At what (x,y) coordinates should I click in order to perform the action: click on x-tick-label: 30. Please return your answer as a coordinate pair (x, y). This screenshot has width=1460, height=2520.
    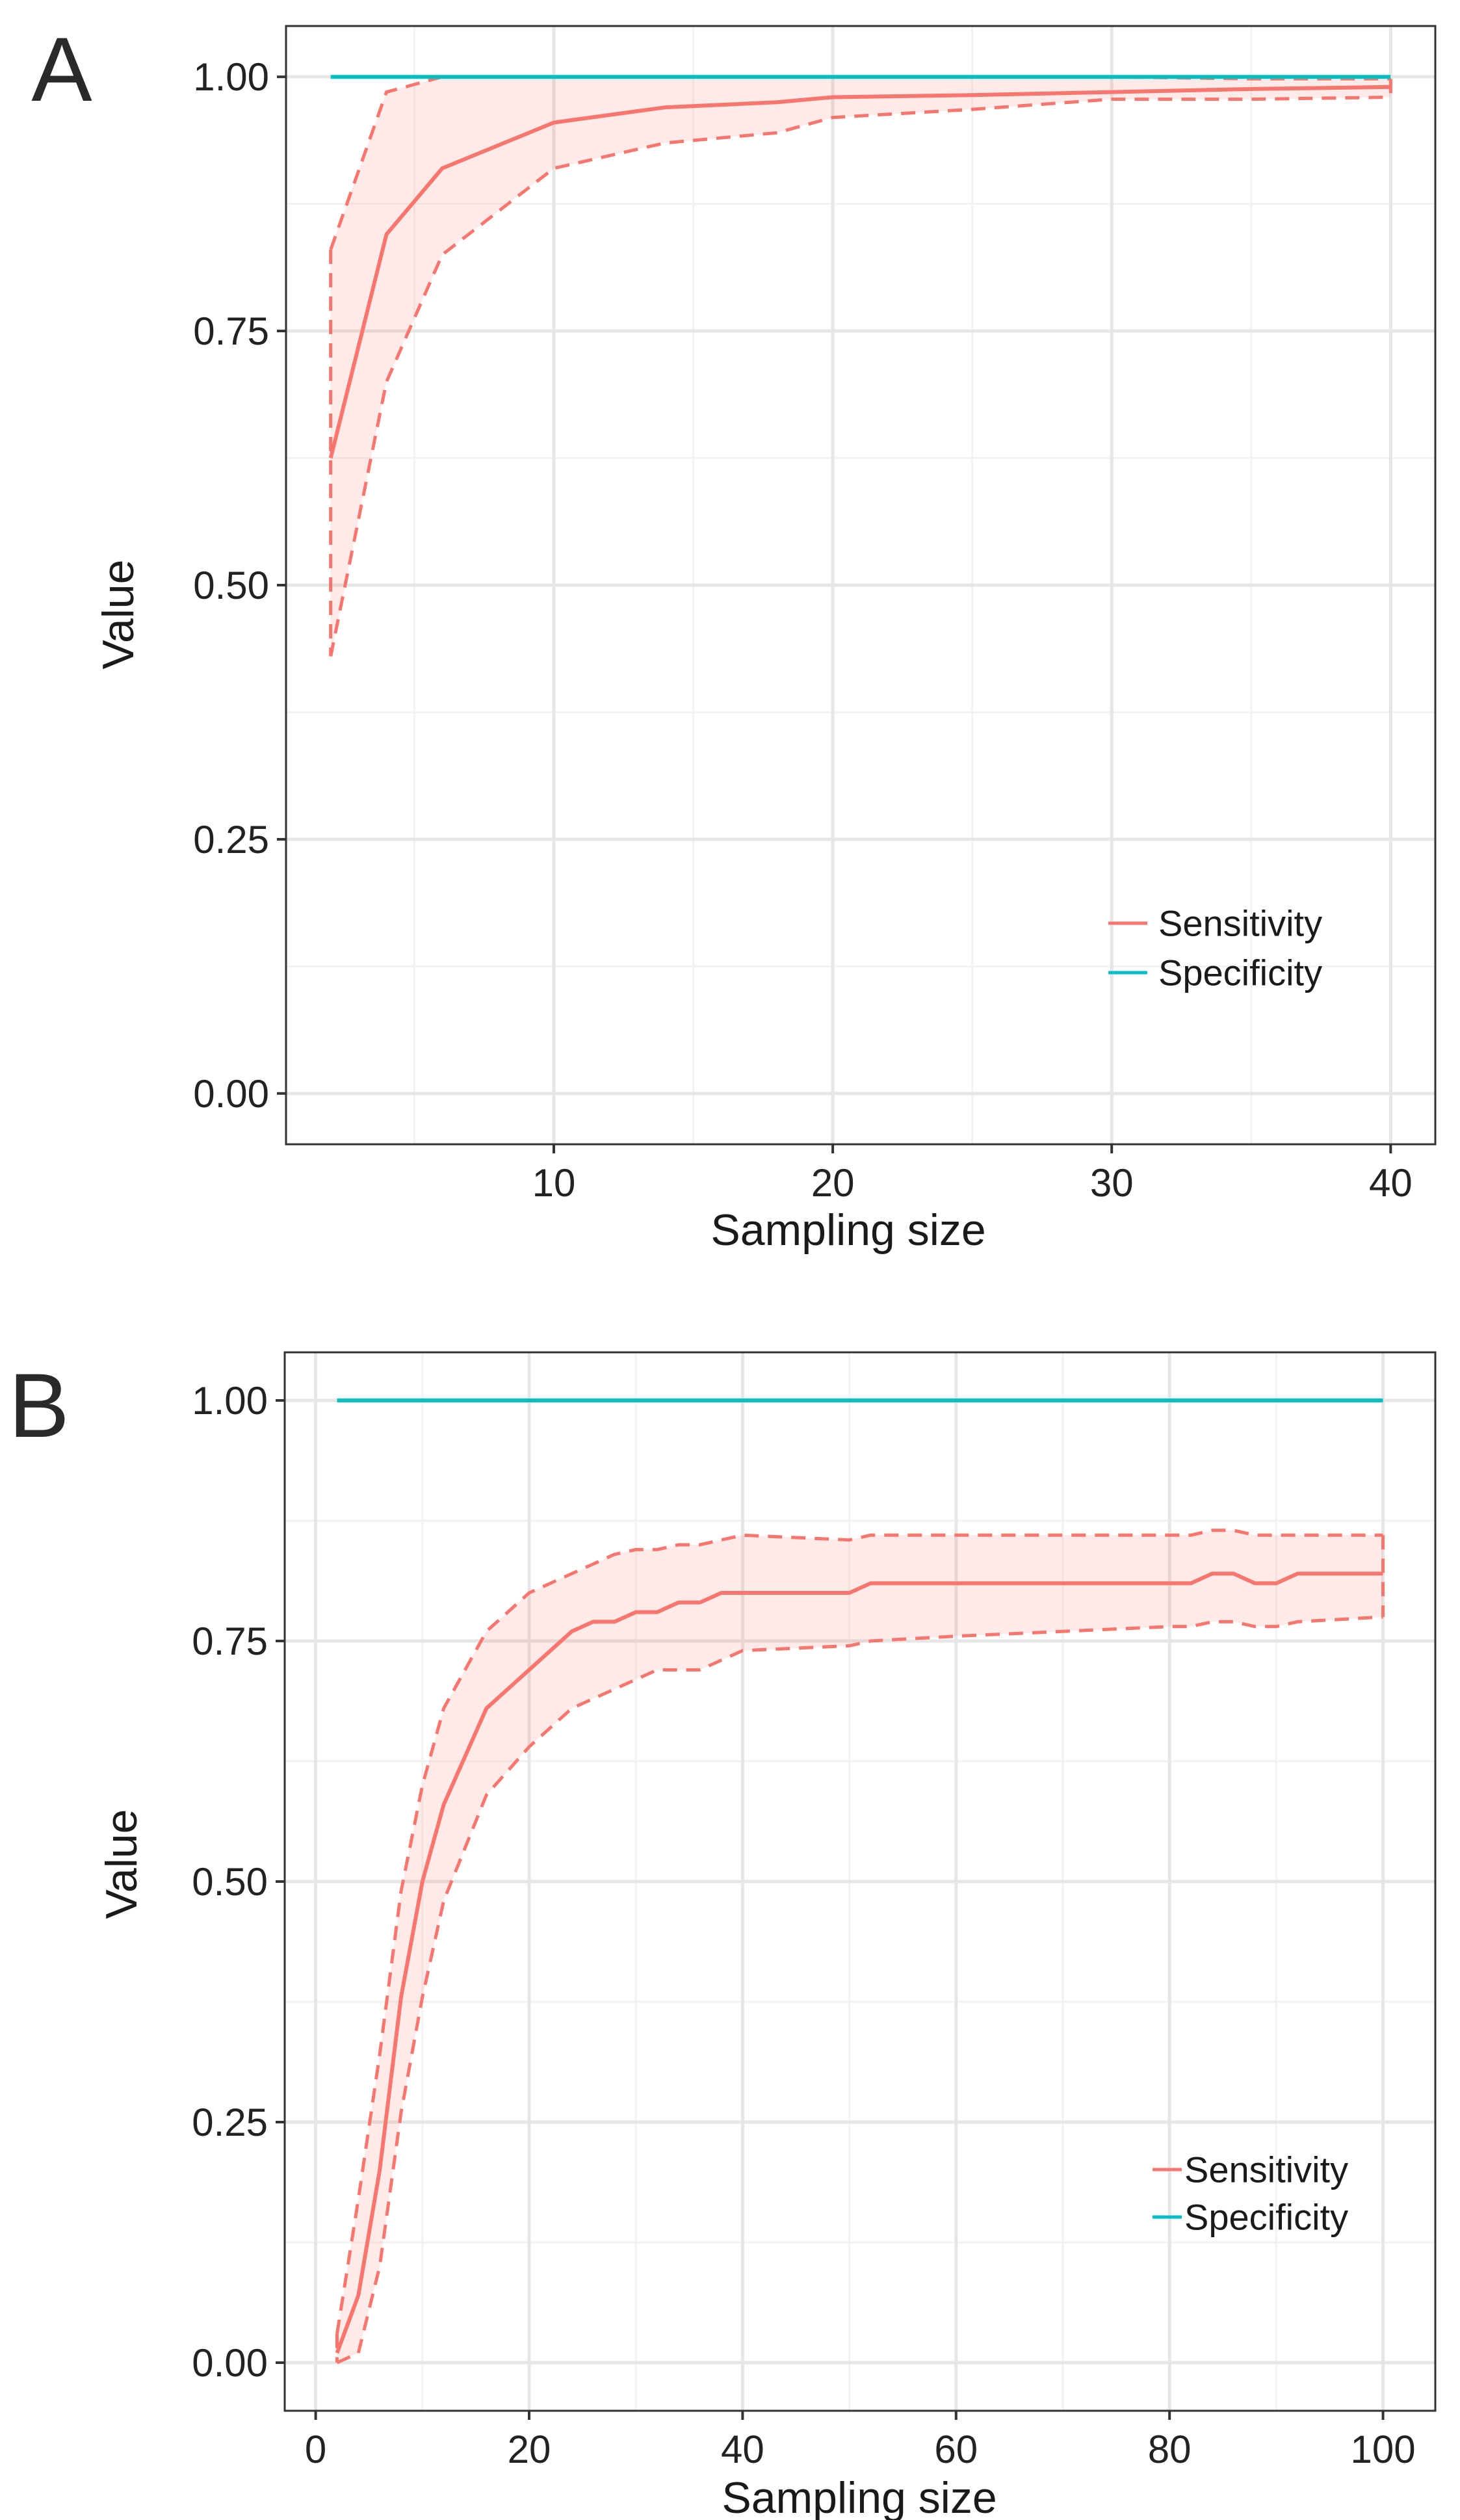
    Looking at the image, I should click on (1112, 1183).